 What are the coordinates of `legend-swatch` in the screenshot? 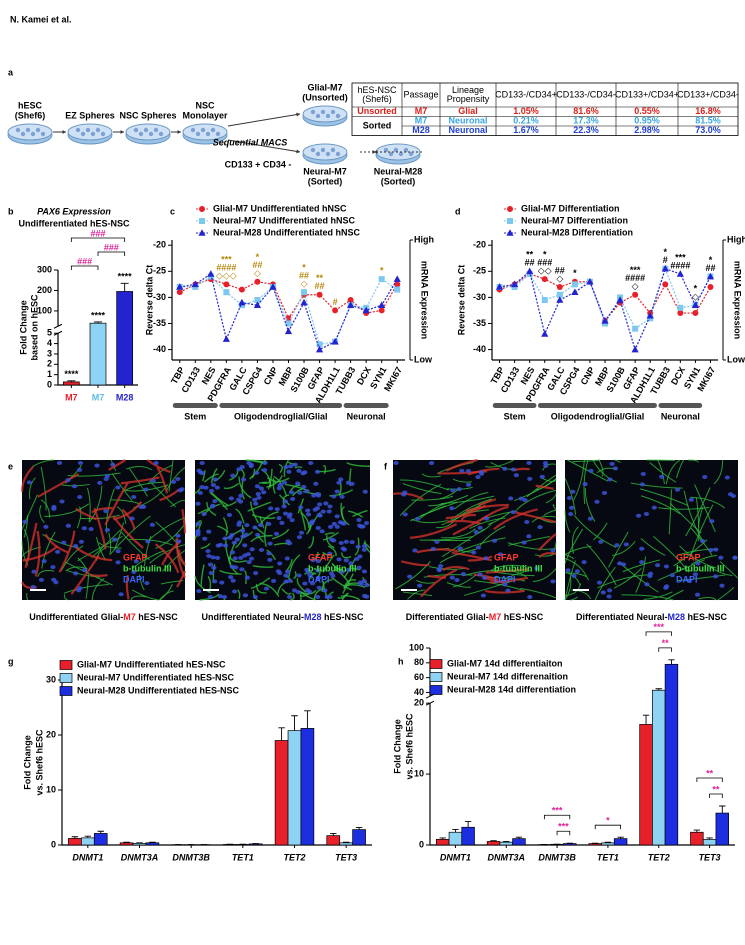 It's located at (436, 690).